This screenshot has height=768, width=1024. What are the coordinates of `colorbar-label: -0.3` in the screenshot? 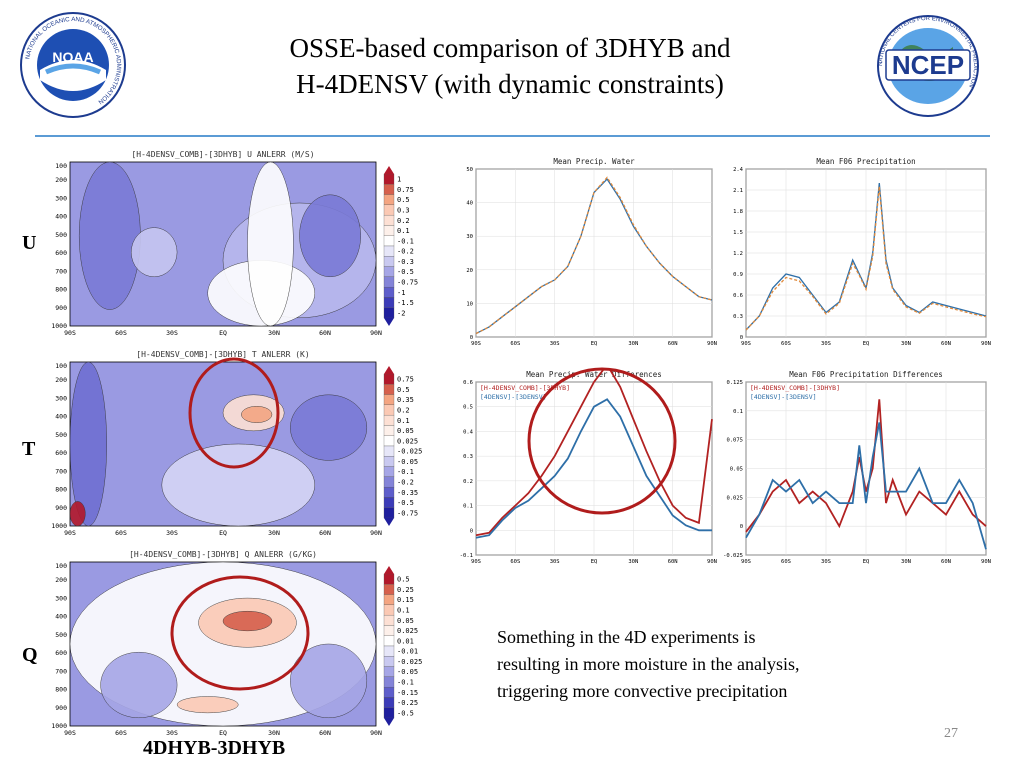 It's located at (405, 262).